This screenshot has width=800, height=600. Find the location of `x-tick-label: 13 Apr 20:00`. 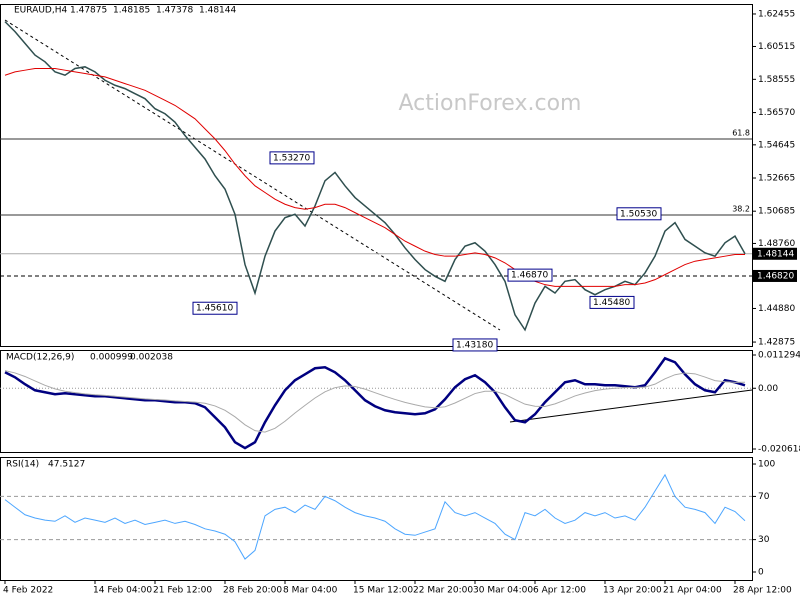

x-tick-label: 13 Apr 20:00 is located at coordinates (632, 591).